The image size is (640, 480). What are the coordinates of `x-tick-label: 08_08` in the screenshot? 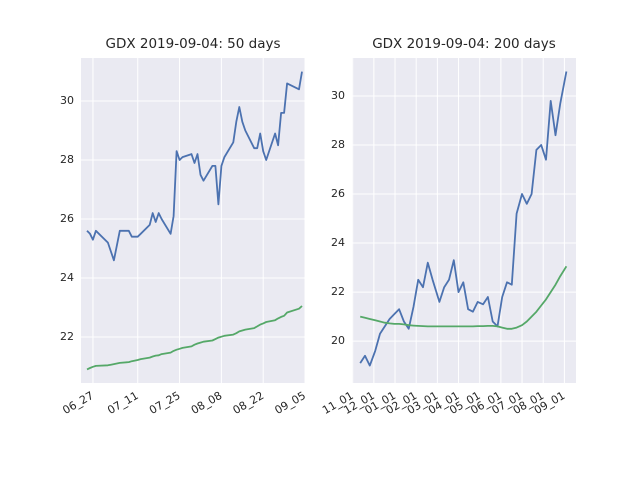 It's located at (207, 403).